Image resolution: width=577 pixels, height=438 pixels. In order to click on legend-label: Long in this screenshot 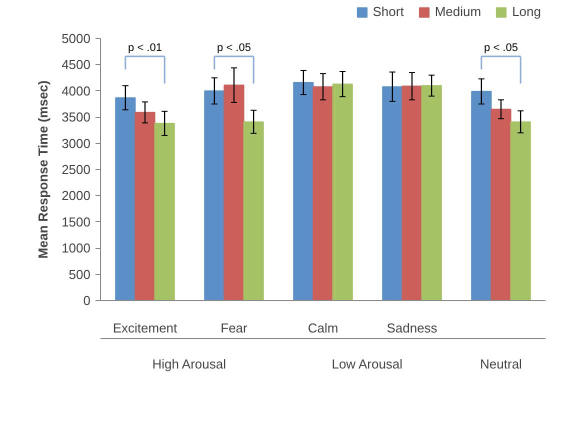, I will do `click(526, 11)`.